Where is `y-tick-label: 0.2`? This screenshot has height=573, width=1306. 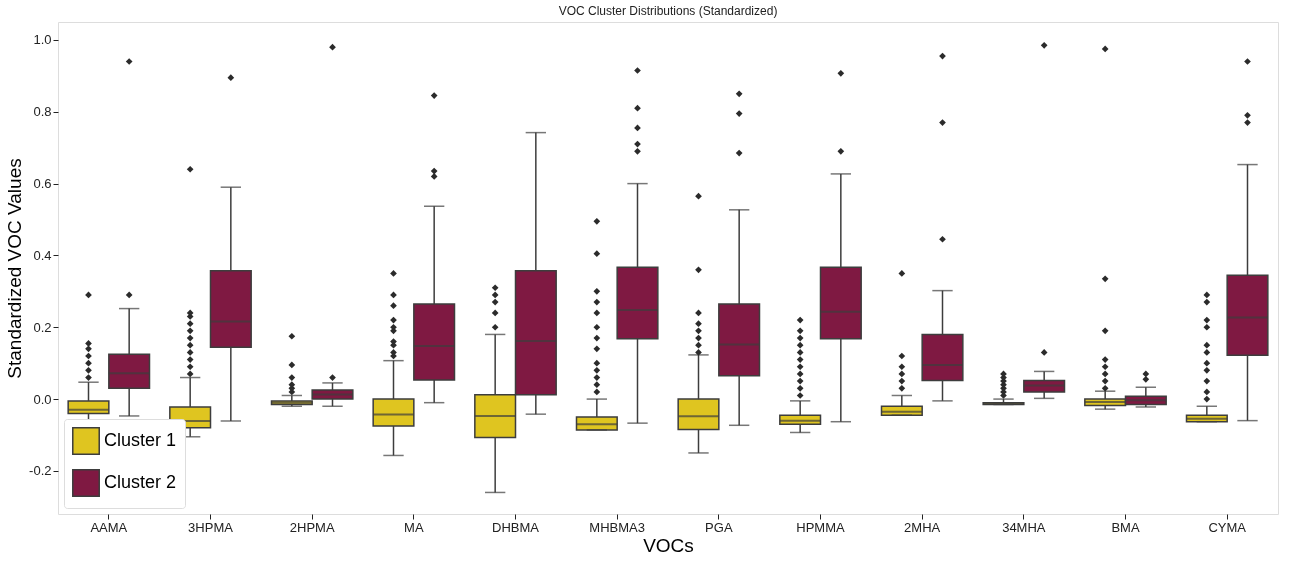
y-tick-label: 0.2 is located at coordinates (42, 327).